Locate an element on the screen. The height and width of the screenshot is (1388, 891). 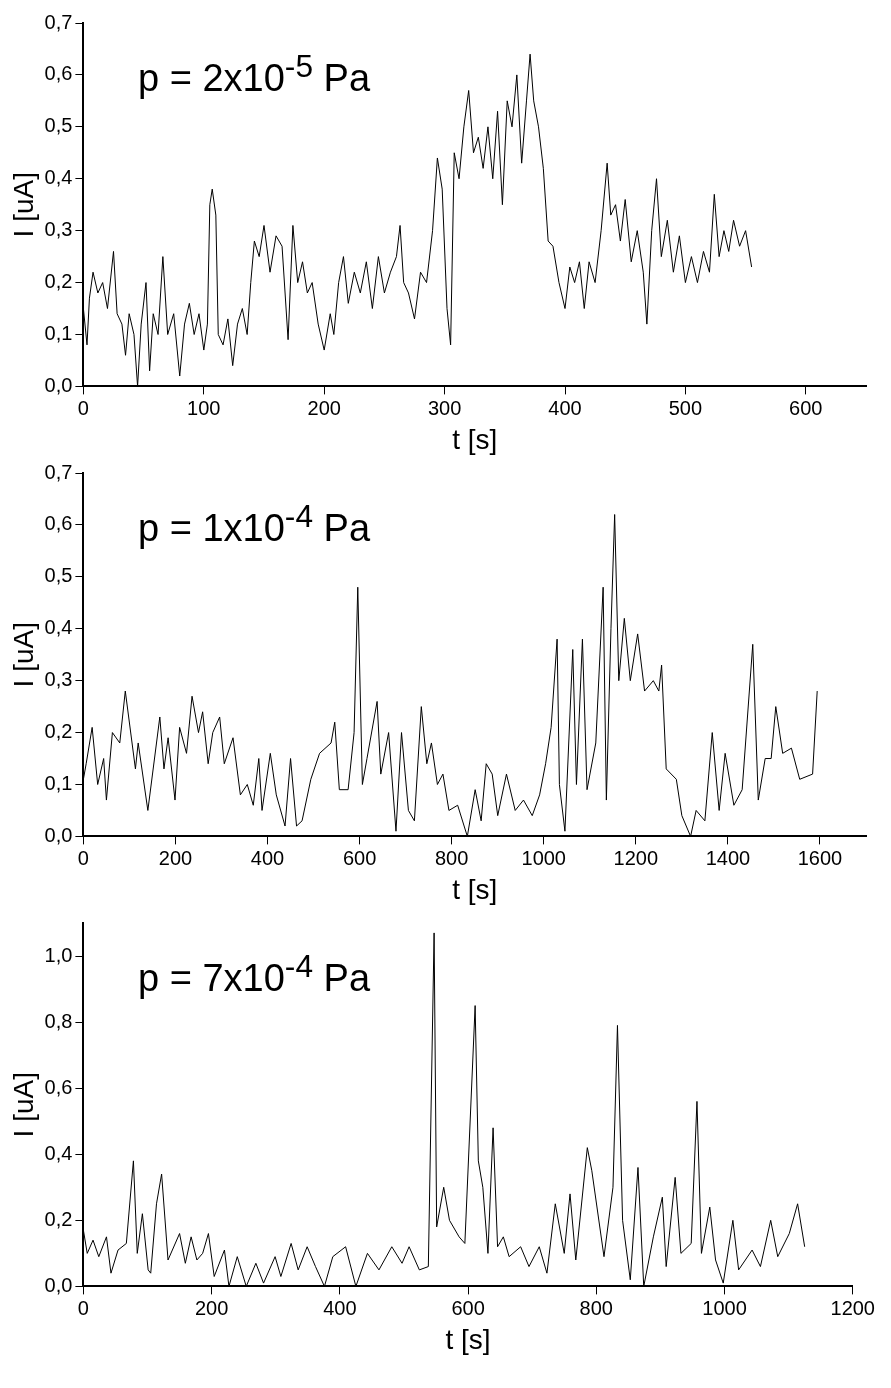
y-tick-label: 1,0 is located at coordinates (58, 954).